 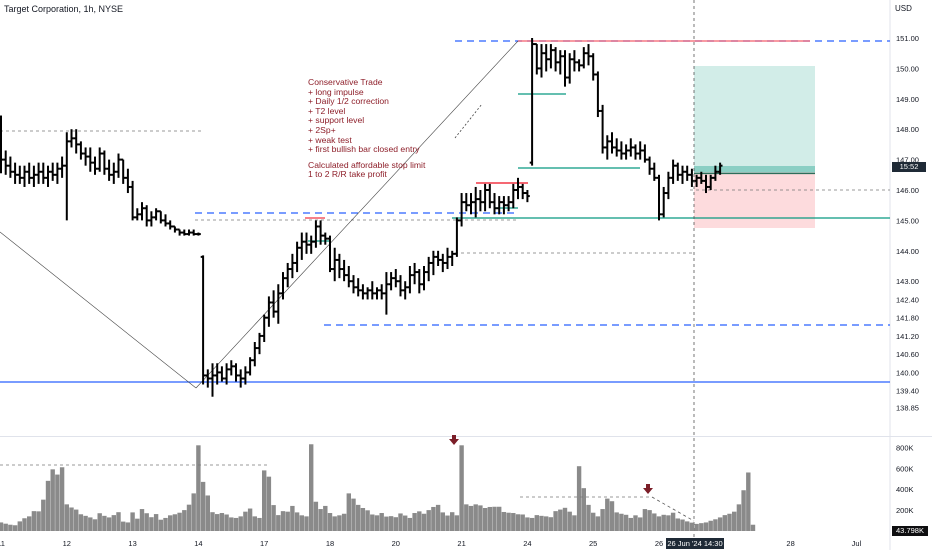 What do you see at coordinates (348, 101) in the screenshot?
I see `annotation-line: + Daily 1/2 correction` at bounding box center [348, 101].